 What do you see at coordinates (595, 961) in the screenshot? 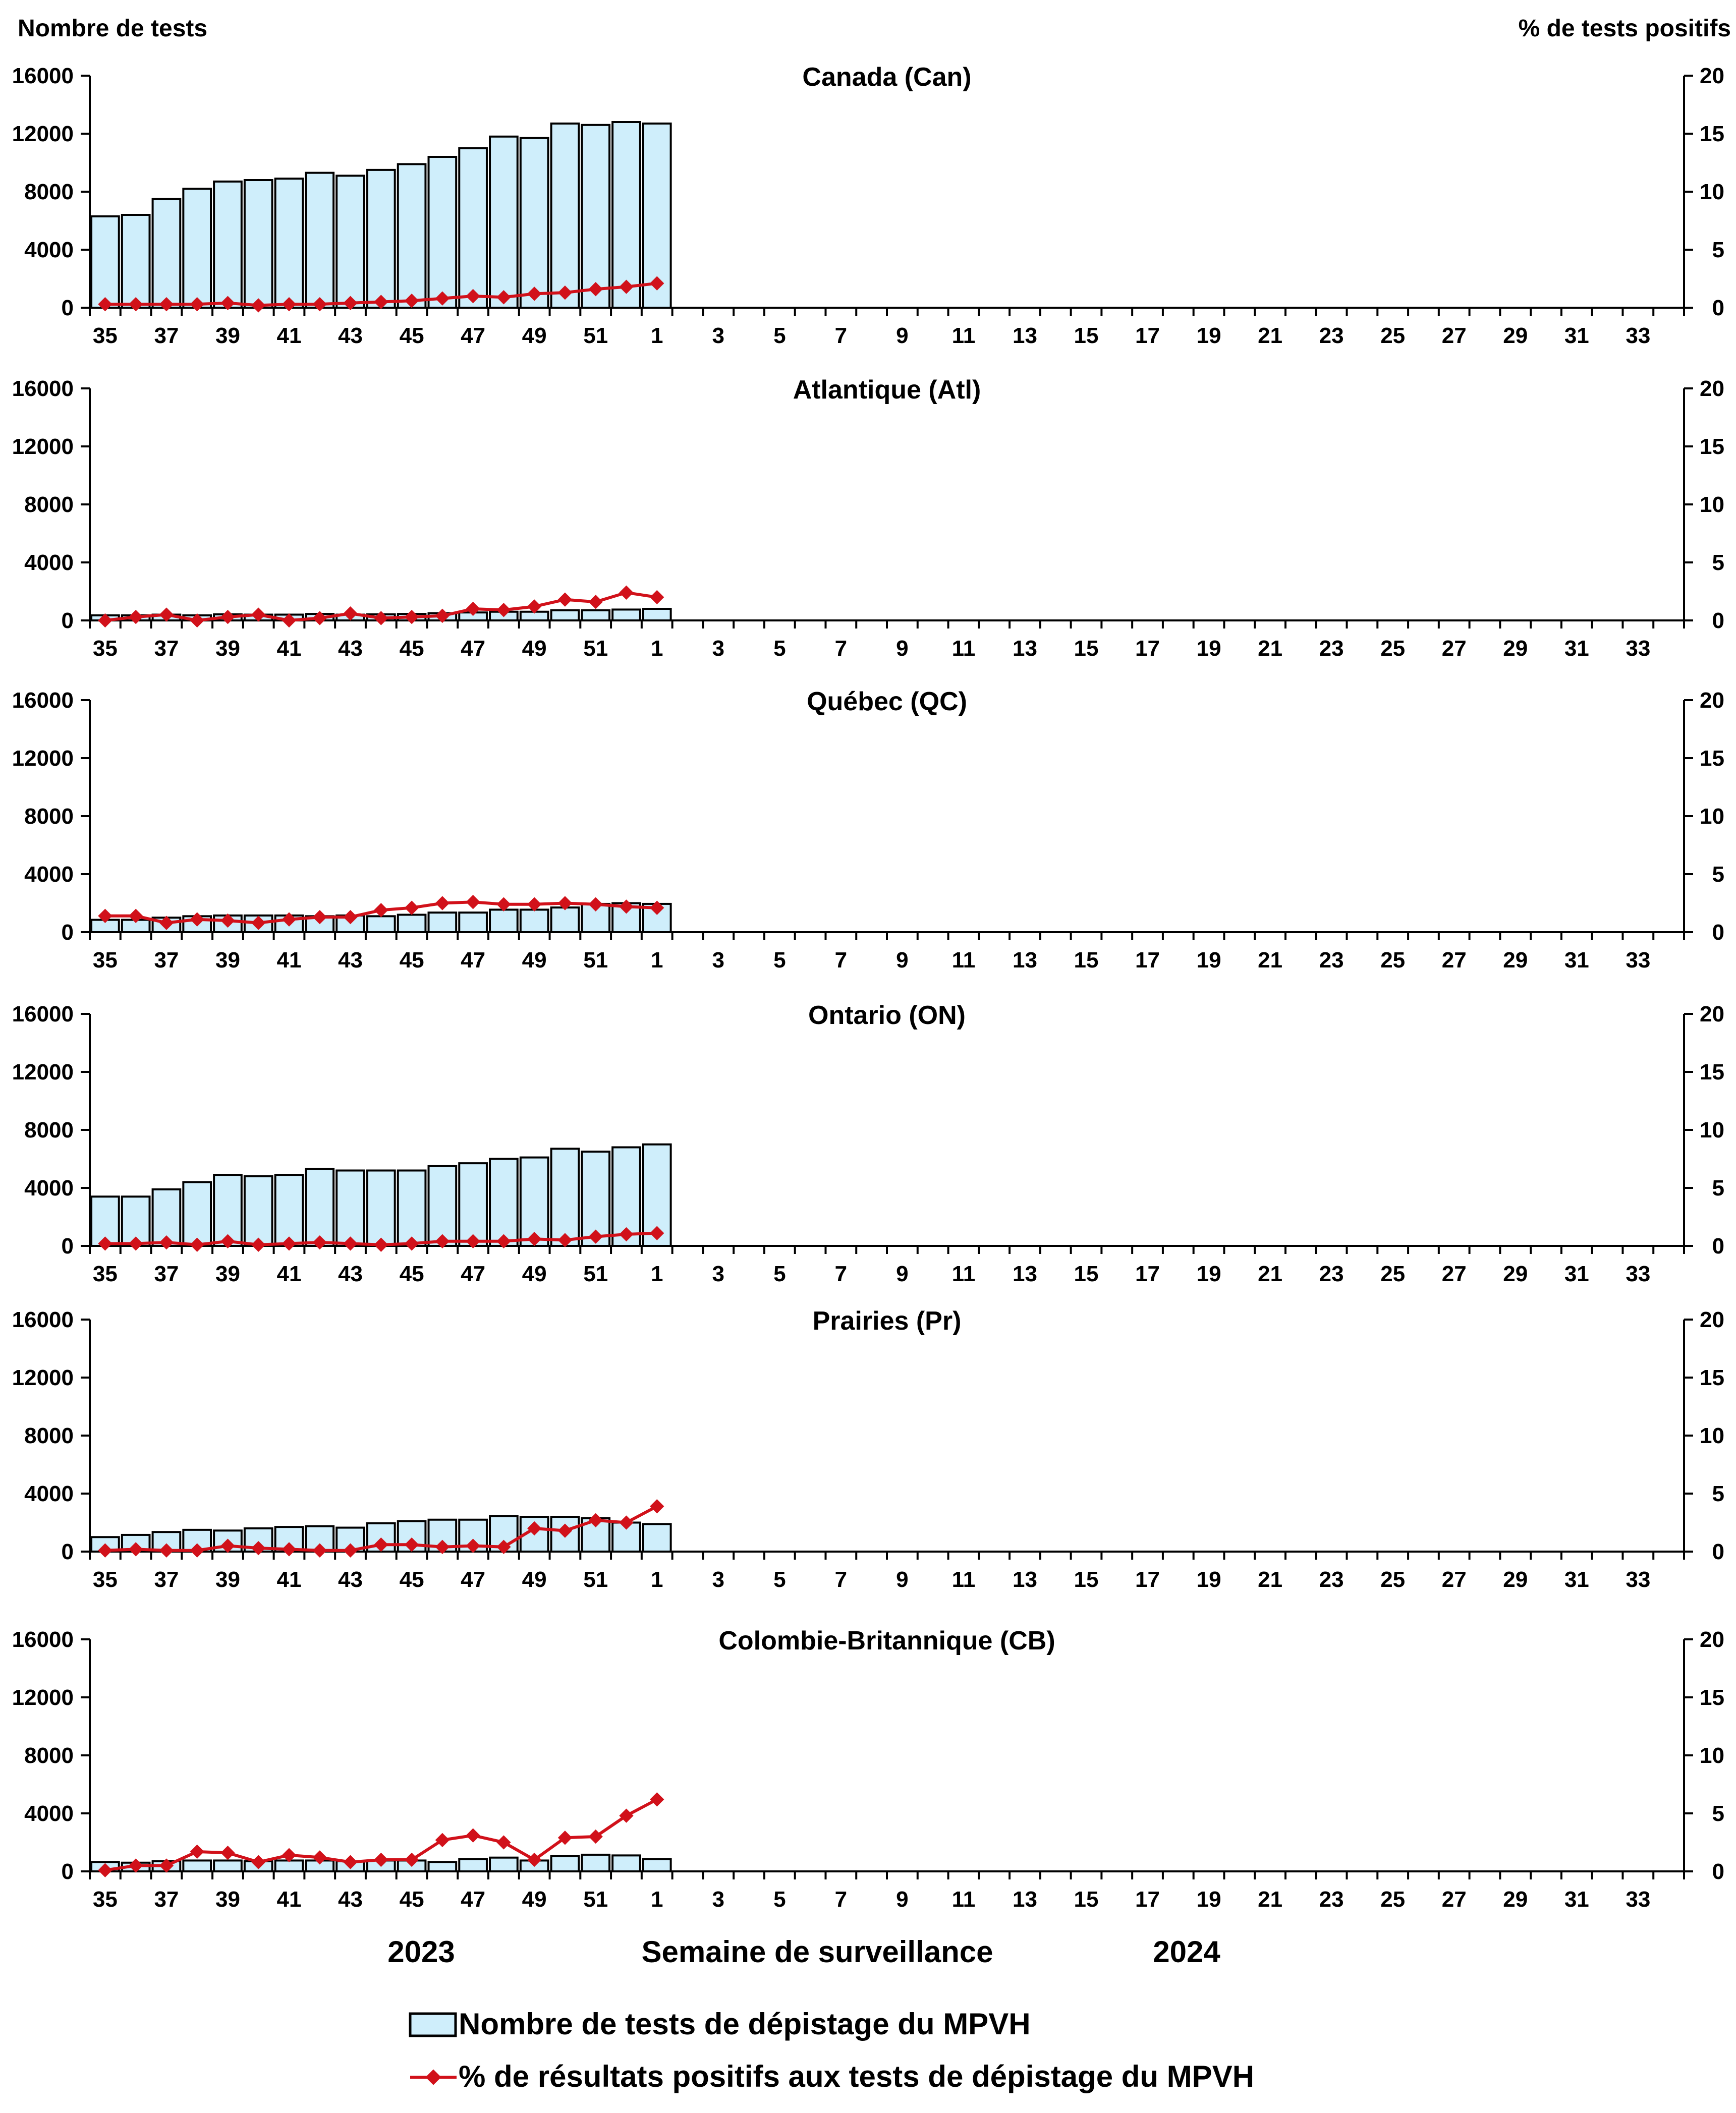
I see `x-tick-label: 51` at bounding box center [595, 961].